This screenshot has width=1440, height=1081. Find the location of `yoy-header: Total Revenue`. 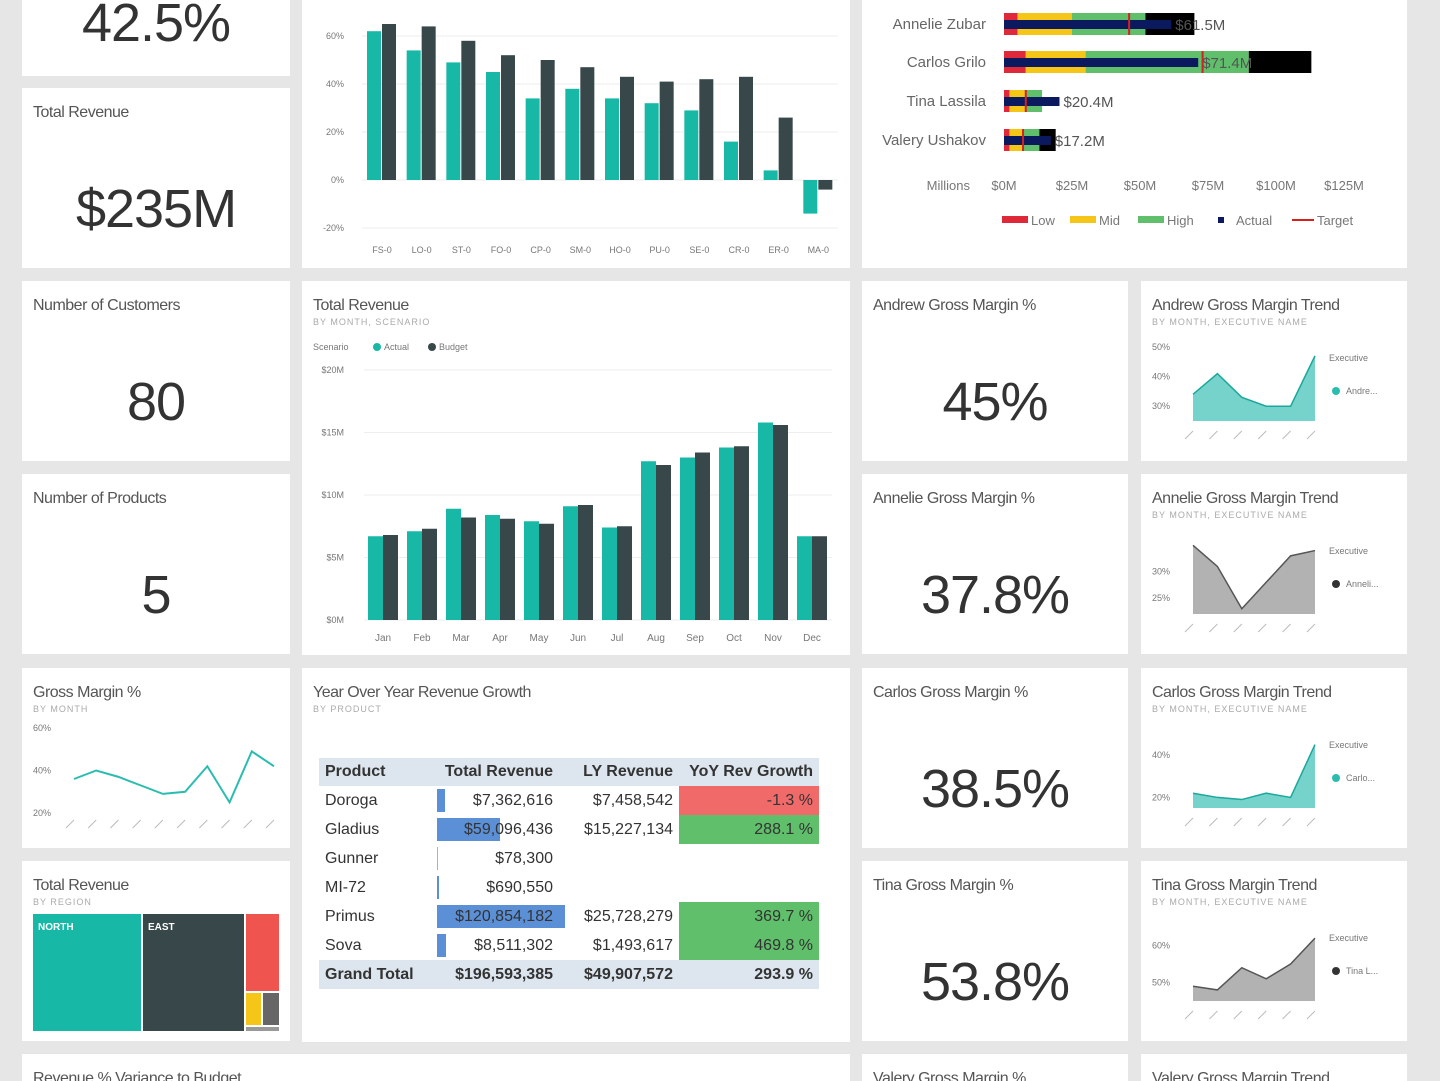

yoy-header: Total Revenue is located at coordinates (496, 772).